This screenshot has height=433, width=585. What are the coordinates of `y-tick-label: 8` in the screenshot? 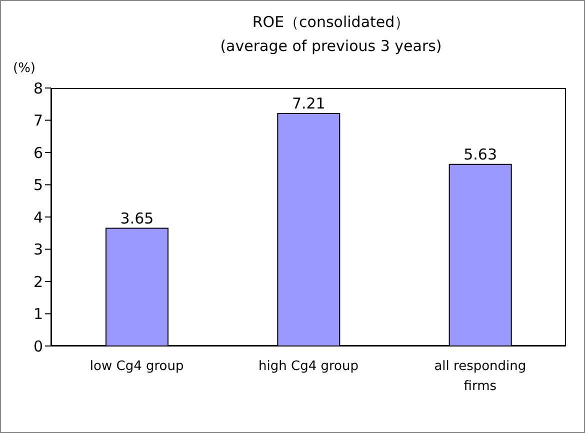 It's located at (38, 88).